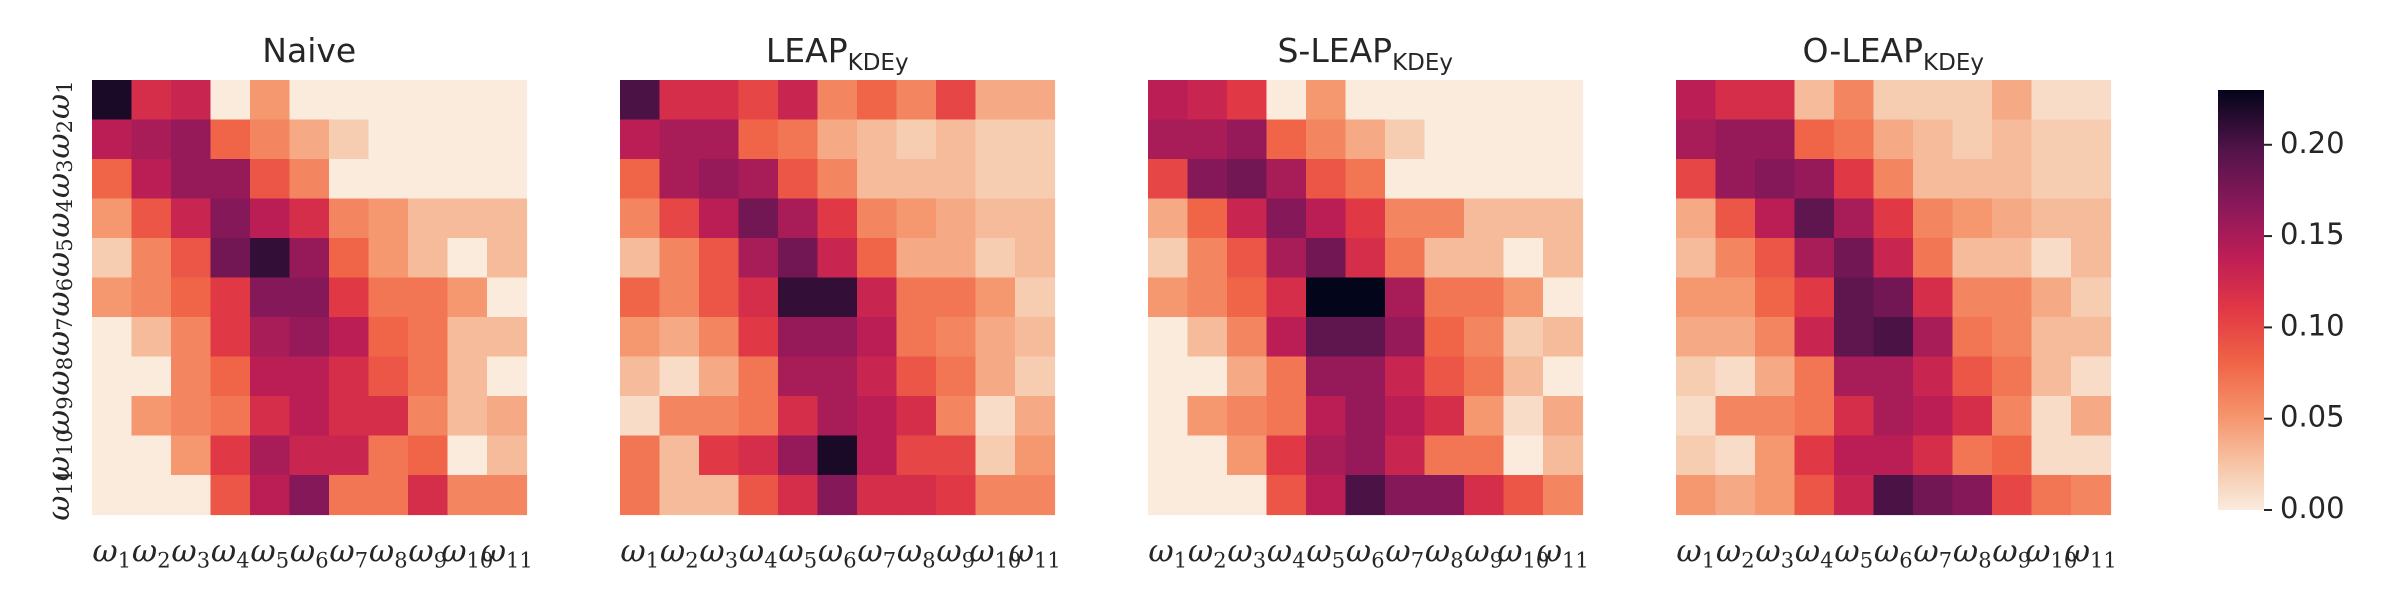  Describe the element at coordinates (2051, 553) in the screenshot. I see `x-tick-label: ω10` at that location.